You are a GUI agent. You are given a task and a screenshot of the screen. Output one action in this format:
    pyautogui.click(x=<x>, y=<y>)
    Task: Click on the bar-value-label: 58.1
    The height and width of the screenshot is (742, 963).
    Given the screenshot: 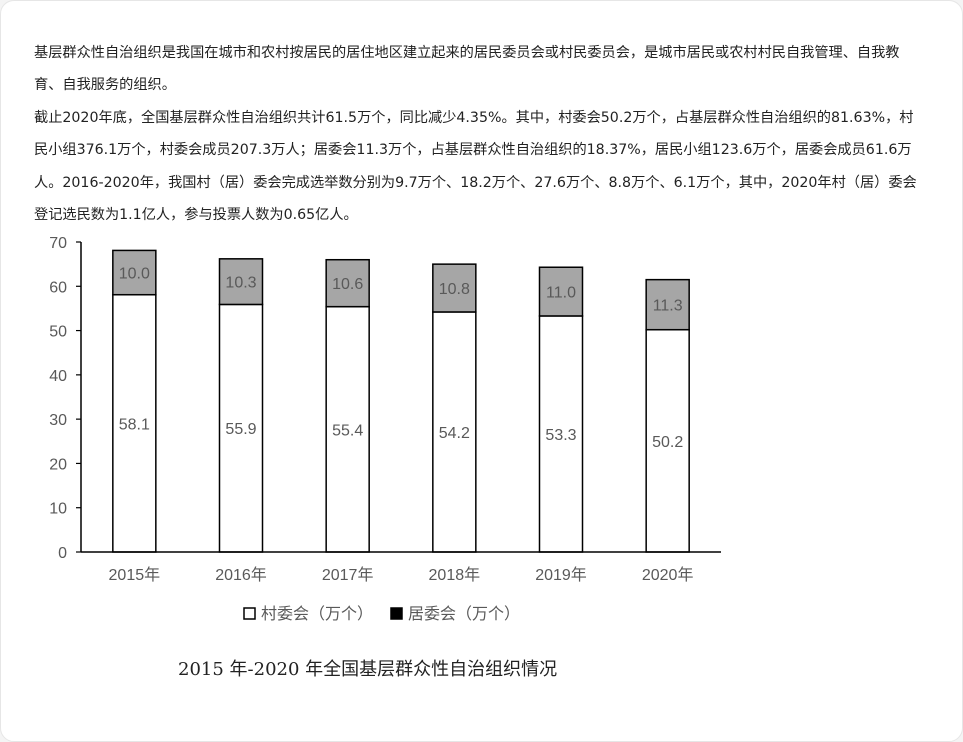 What is the action you would take?
    pyautogui.click(x=134, y=424)
    